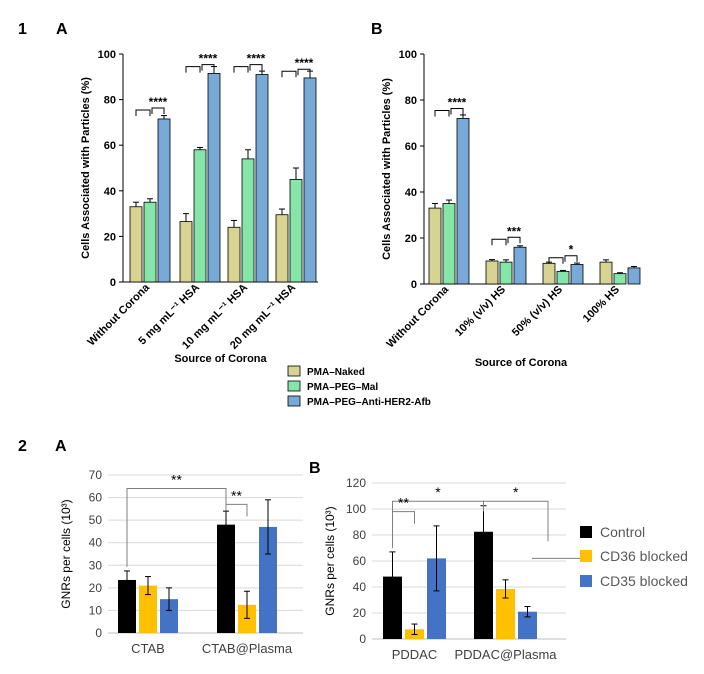 This screenshot has height=674, width=704. I want to click on y-tick-label: 70, so click(96, 475).